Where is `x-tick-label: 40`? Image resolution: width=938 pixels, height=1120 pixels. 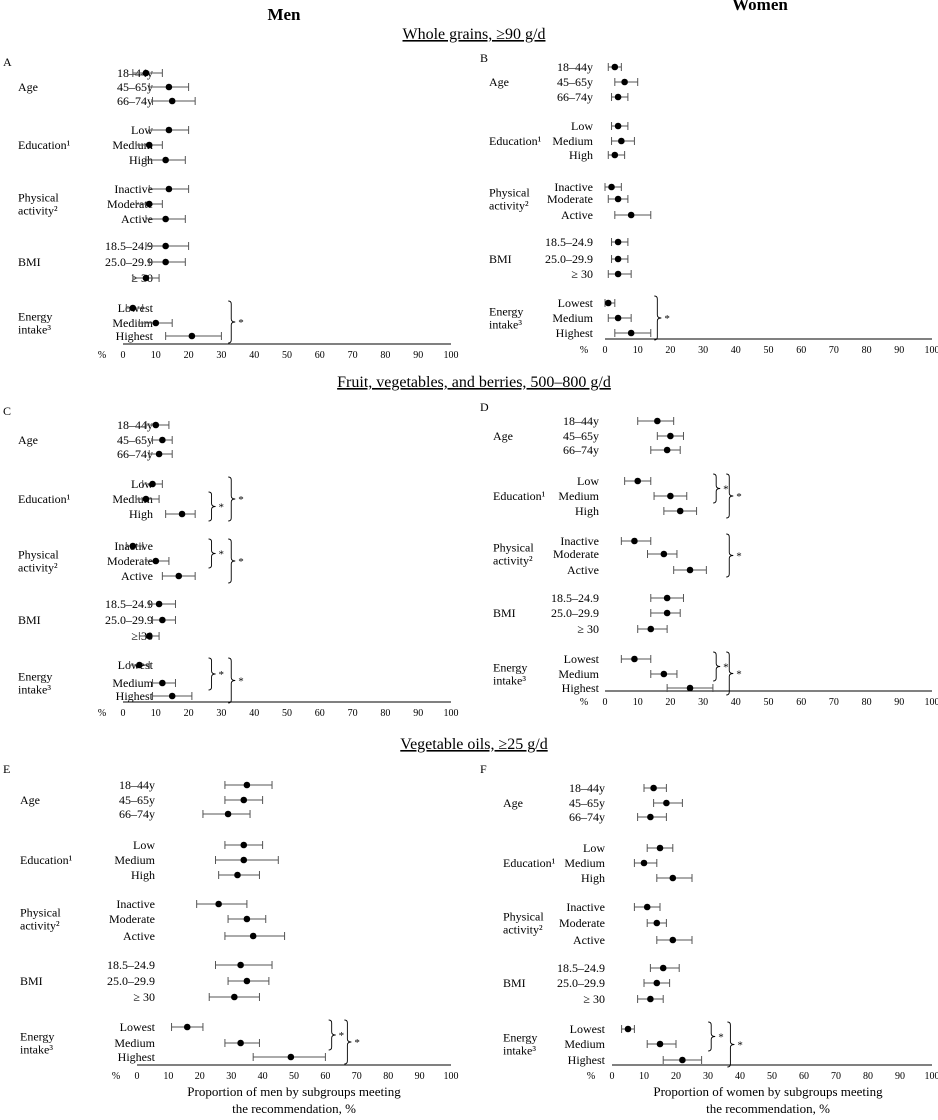 x-tick-label: 40 is located at coordinates (263, 1076).